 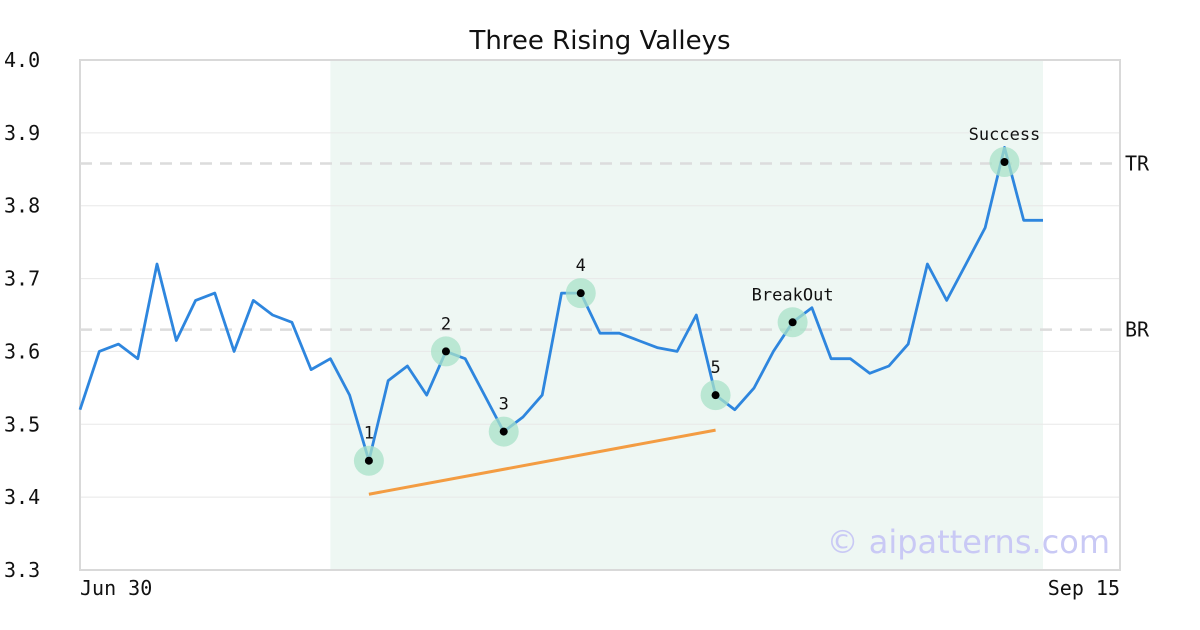 I want to click on y-tick-label: 3.7, so click(x=22, y=279).